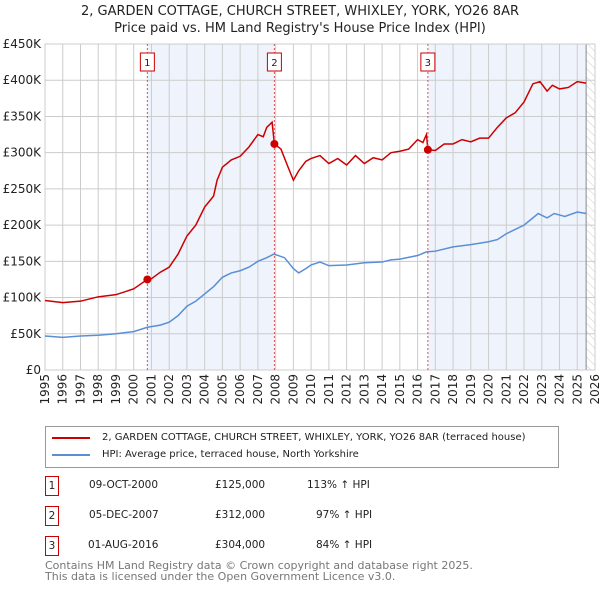  I want to click on x-tick-label: 2011, so click(329, 389).